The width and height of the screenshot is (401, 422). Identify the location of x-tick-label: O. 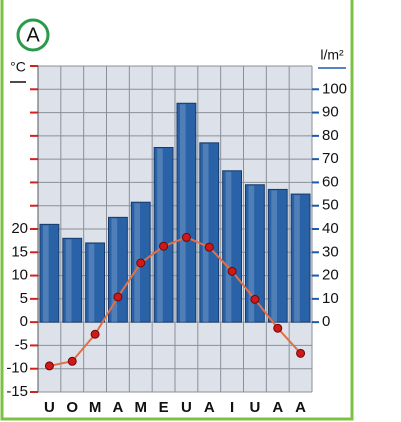
(72, 407).